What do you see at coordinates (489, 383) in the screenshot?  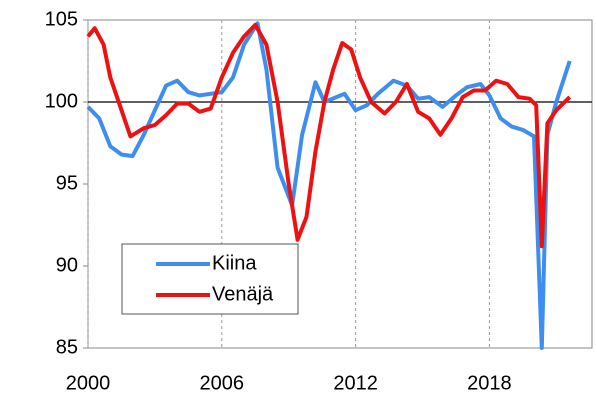 I see `x-tick-label: 2018` at bounding box center [489, 383].